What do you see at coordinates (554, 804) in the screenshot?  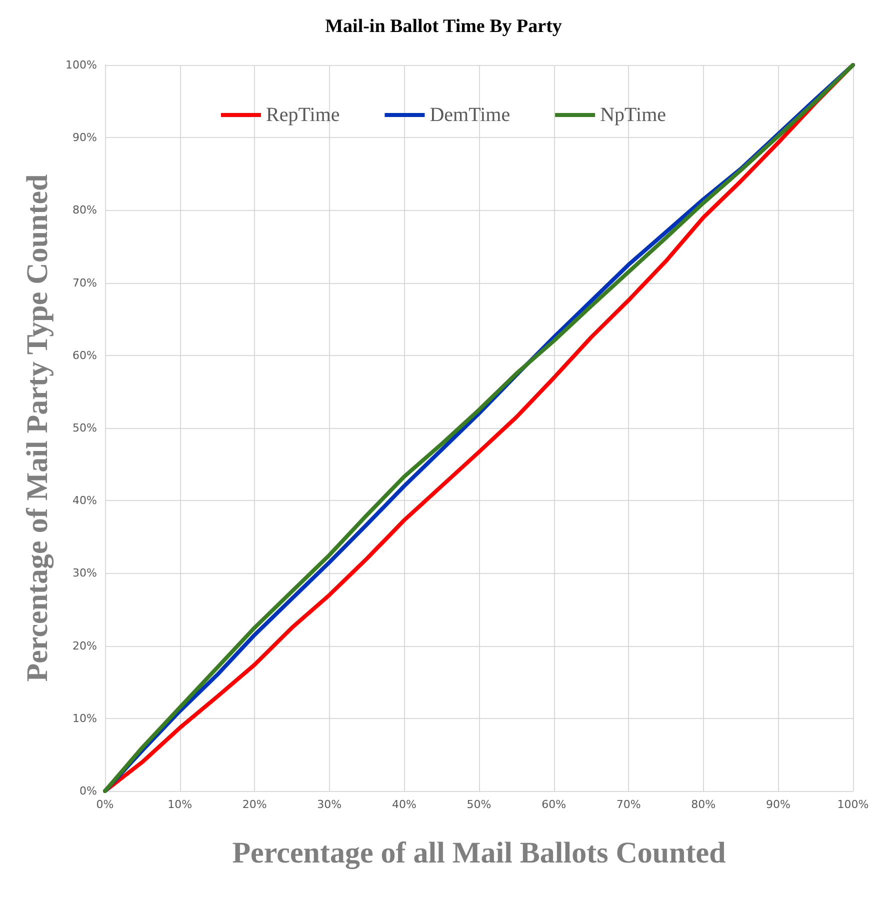 I see `x-tick-label: 60%` at bounding box center [554, 804].